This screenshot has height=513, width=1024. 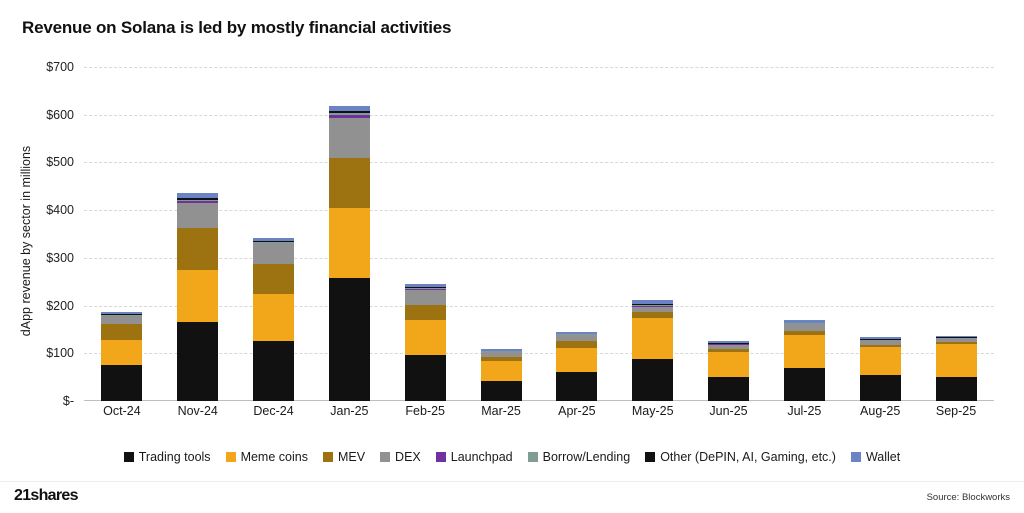 What do you see at coordinates (875, 457) in the screenshot?
I see `legend-item: Wallet` at bounding box center [875, 457].